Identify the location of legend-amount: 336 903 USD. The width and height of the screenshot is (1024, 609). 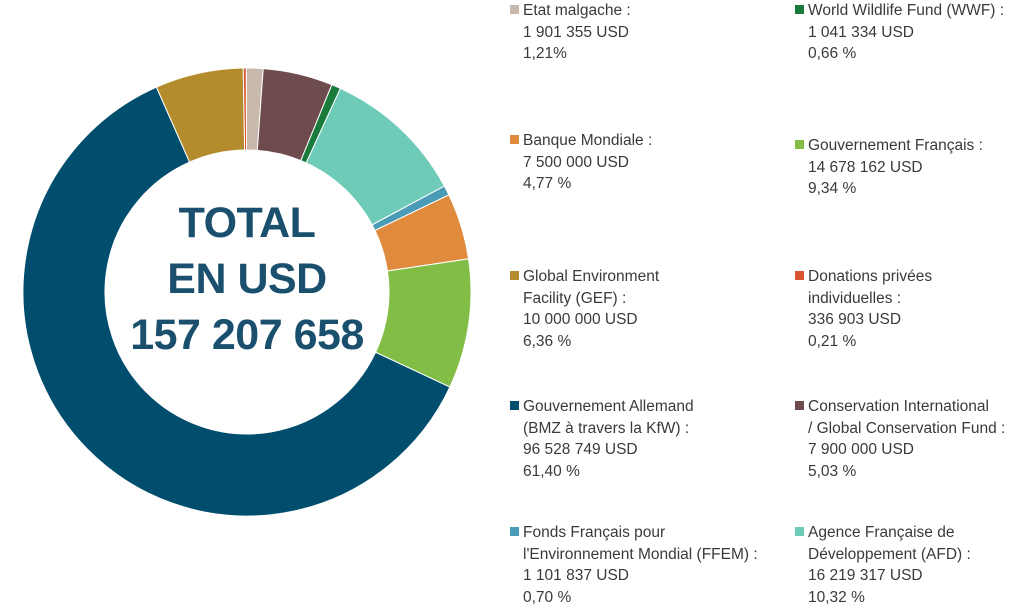
(855, 319).